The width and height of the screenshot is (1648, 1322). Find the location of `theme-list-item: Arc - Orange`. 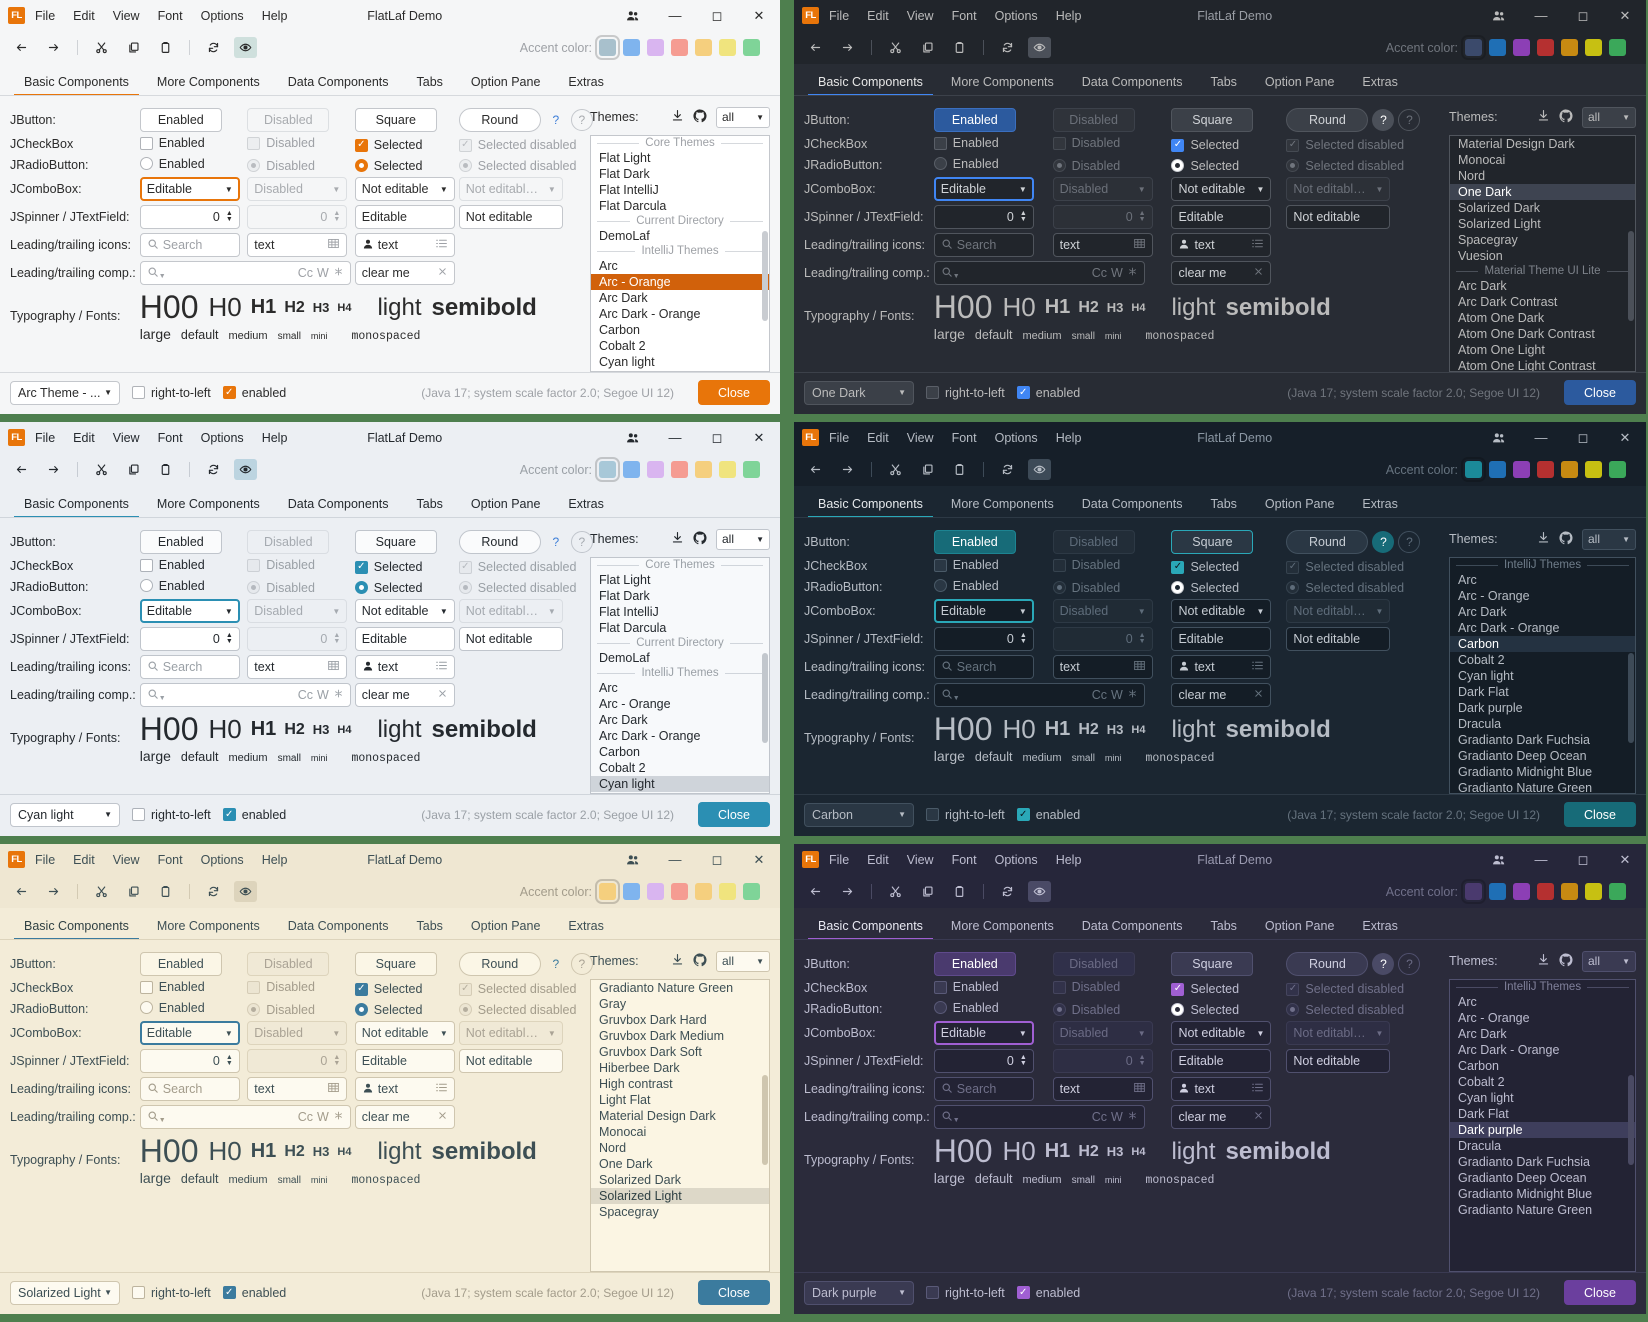

theme-list-item: Arc - Orange is located at coordinates (635, 704).